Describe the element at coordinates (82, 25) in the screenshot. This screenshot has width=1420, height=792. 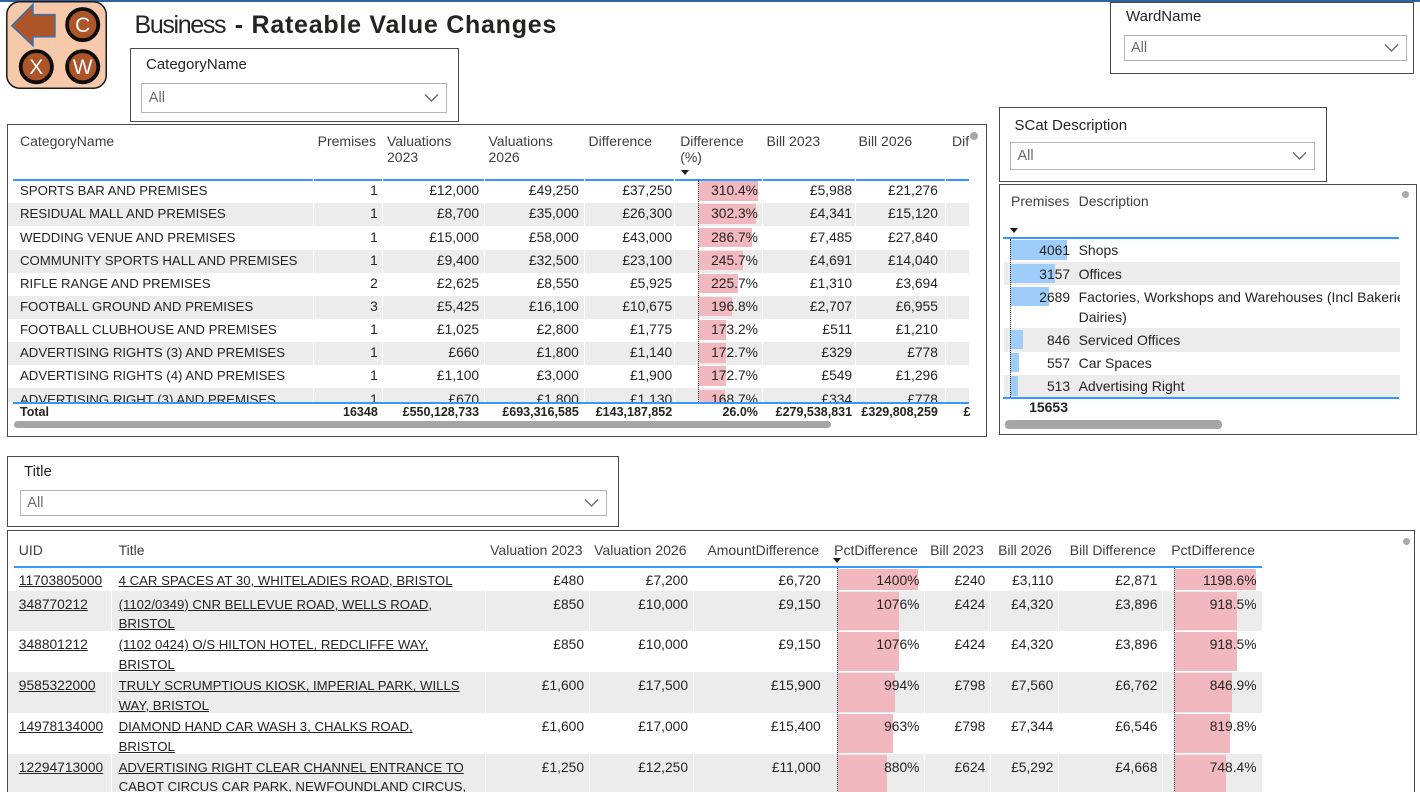
I see `svg-text: C` at that location.